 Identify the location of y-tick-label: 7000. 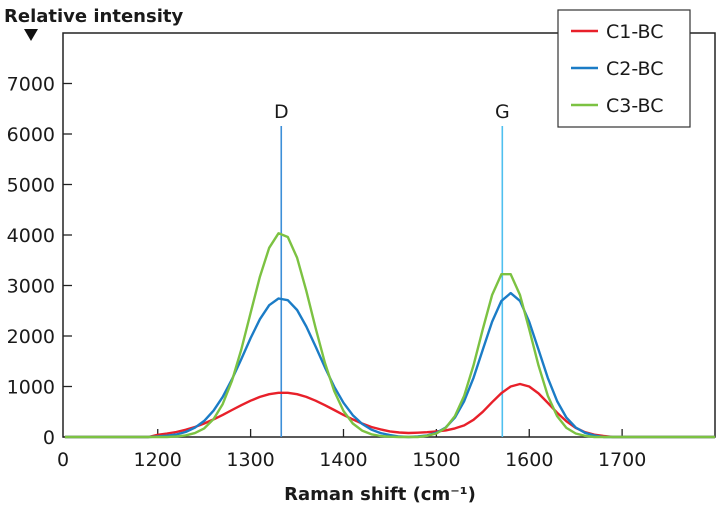
(31, 85).